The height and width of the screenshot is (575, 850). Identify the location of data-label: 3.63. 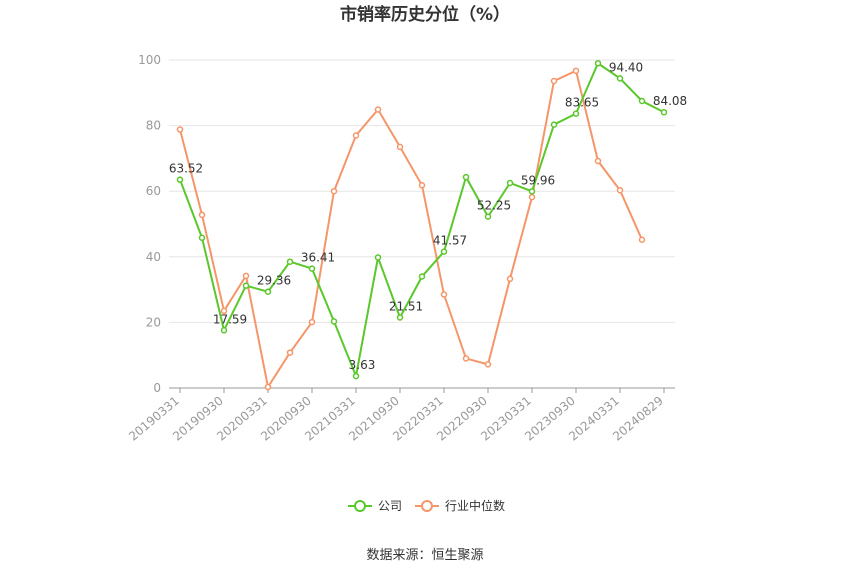
(362, 365).